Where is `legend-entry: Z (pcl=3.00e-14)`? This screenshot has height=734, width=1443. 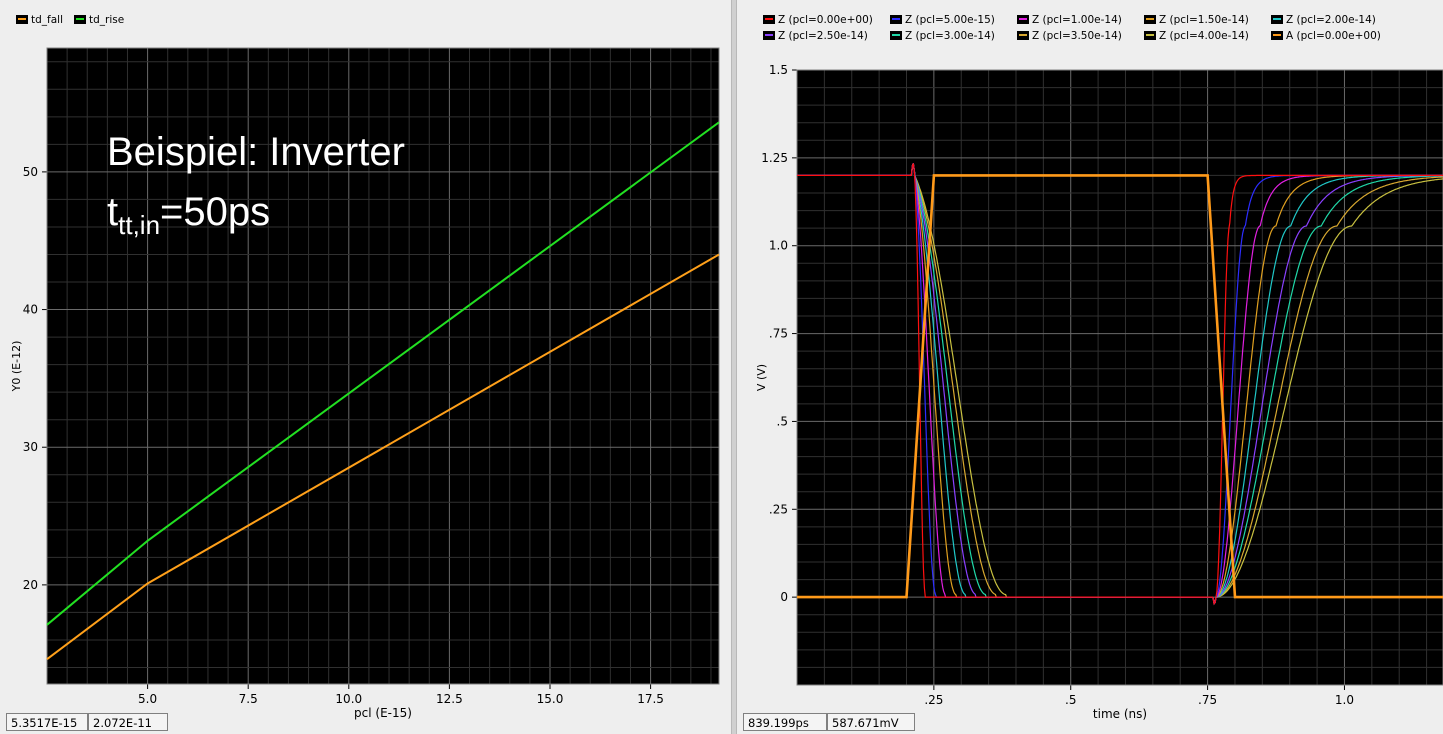 legend-entry: Z (pcl=3.00e-14) is located at coordinates (942, 36).